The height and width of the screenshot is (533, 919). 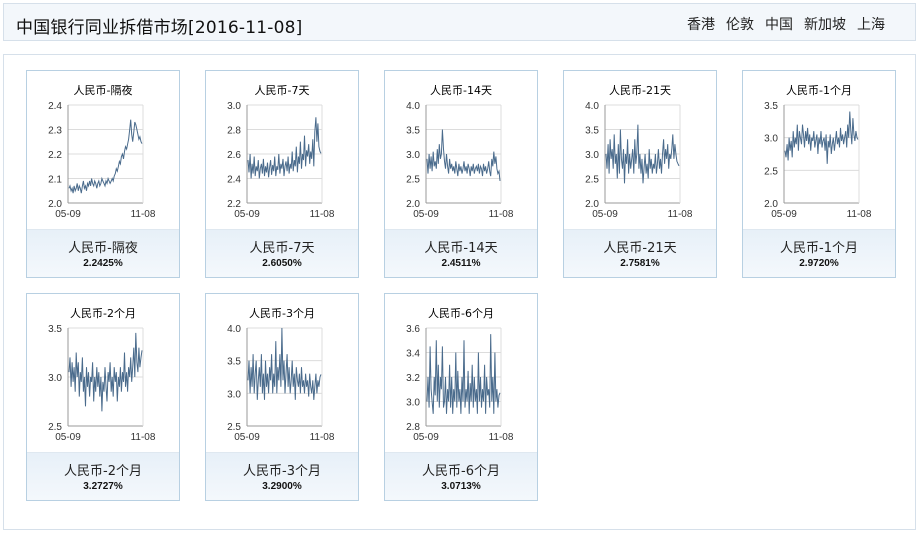 I want to click on y-tick-label: 3.6, so click(x=413, y=329).